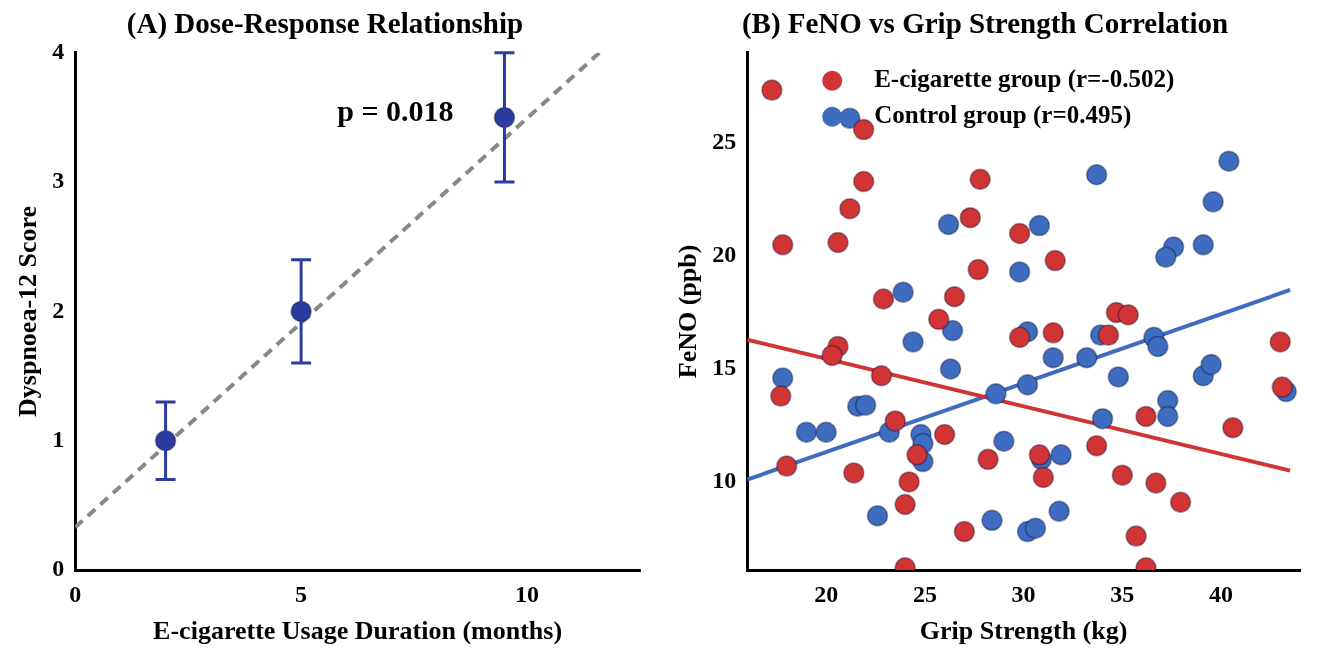 This screenshot has height=656, width=1321. What do you see at coordinates (1023, 631) in the screenshot?
I see `x-axis-title: Grip Strength (kg)` at bounding box center [1023, 631].